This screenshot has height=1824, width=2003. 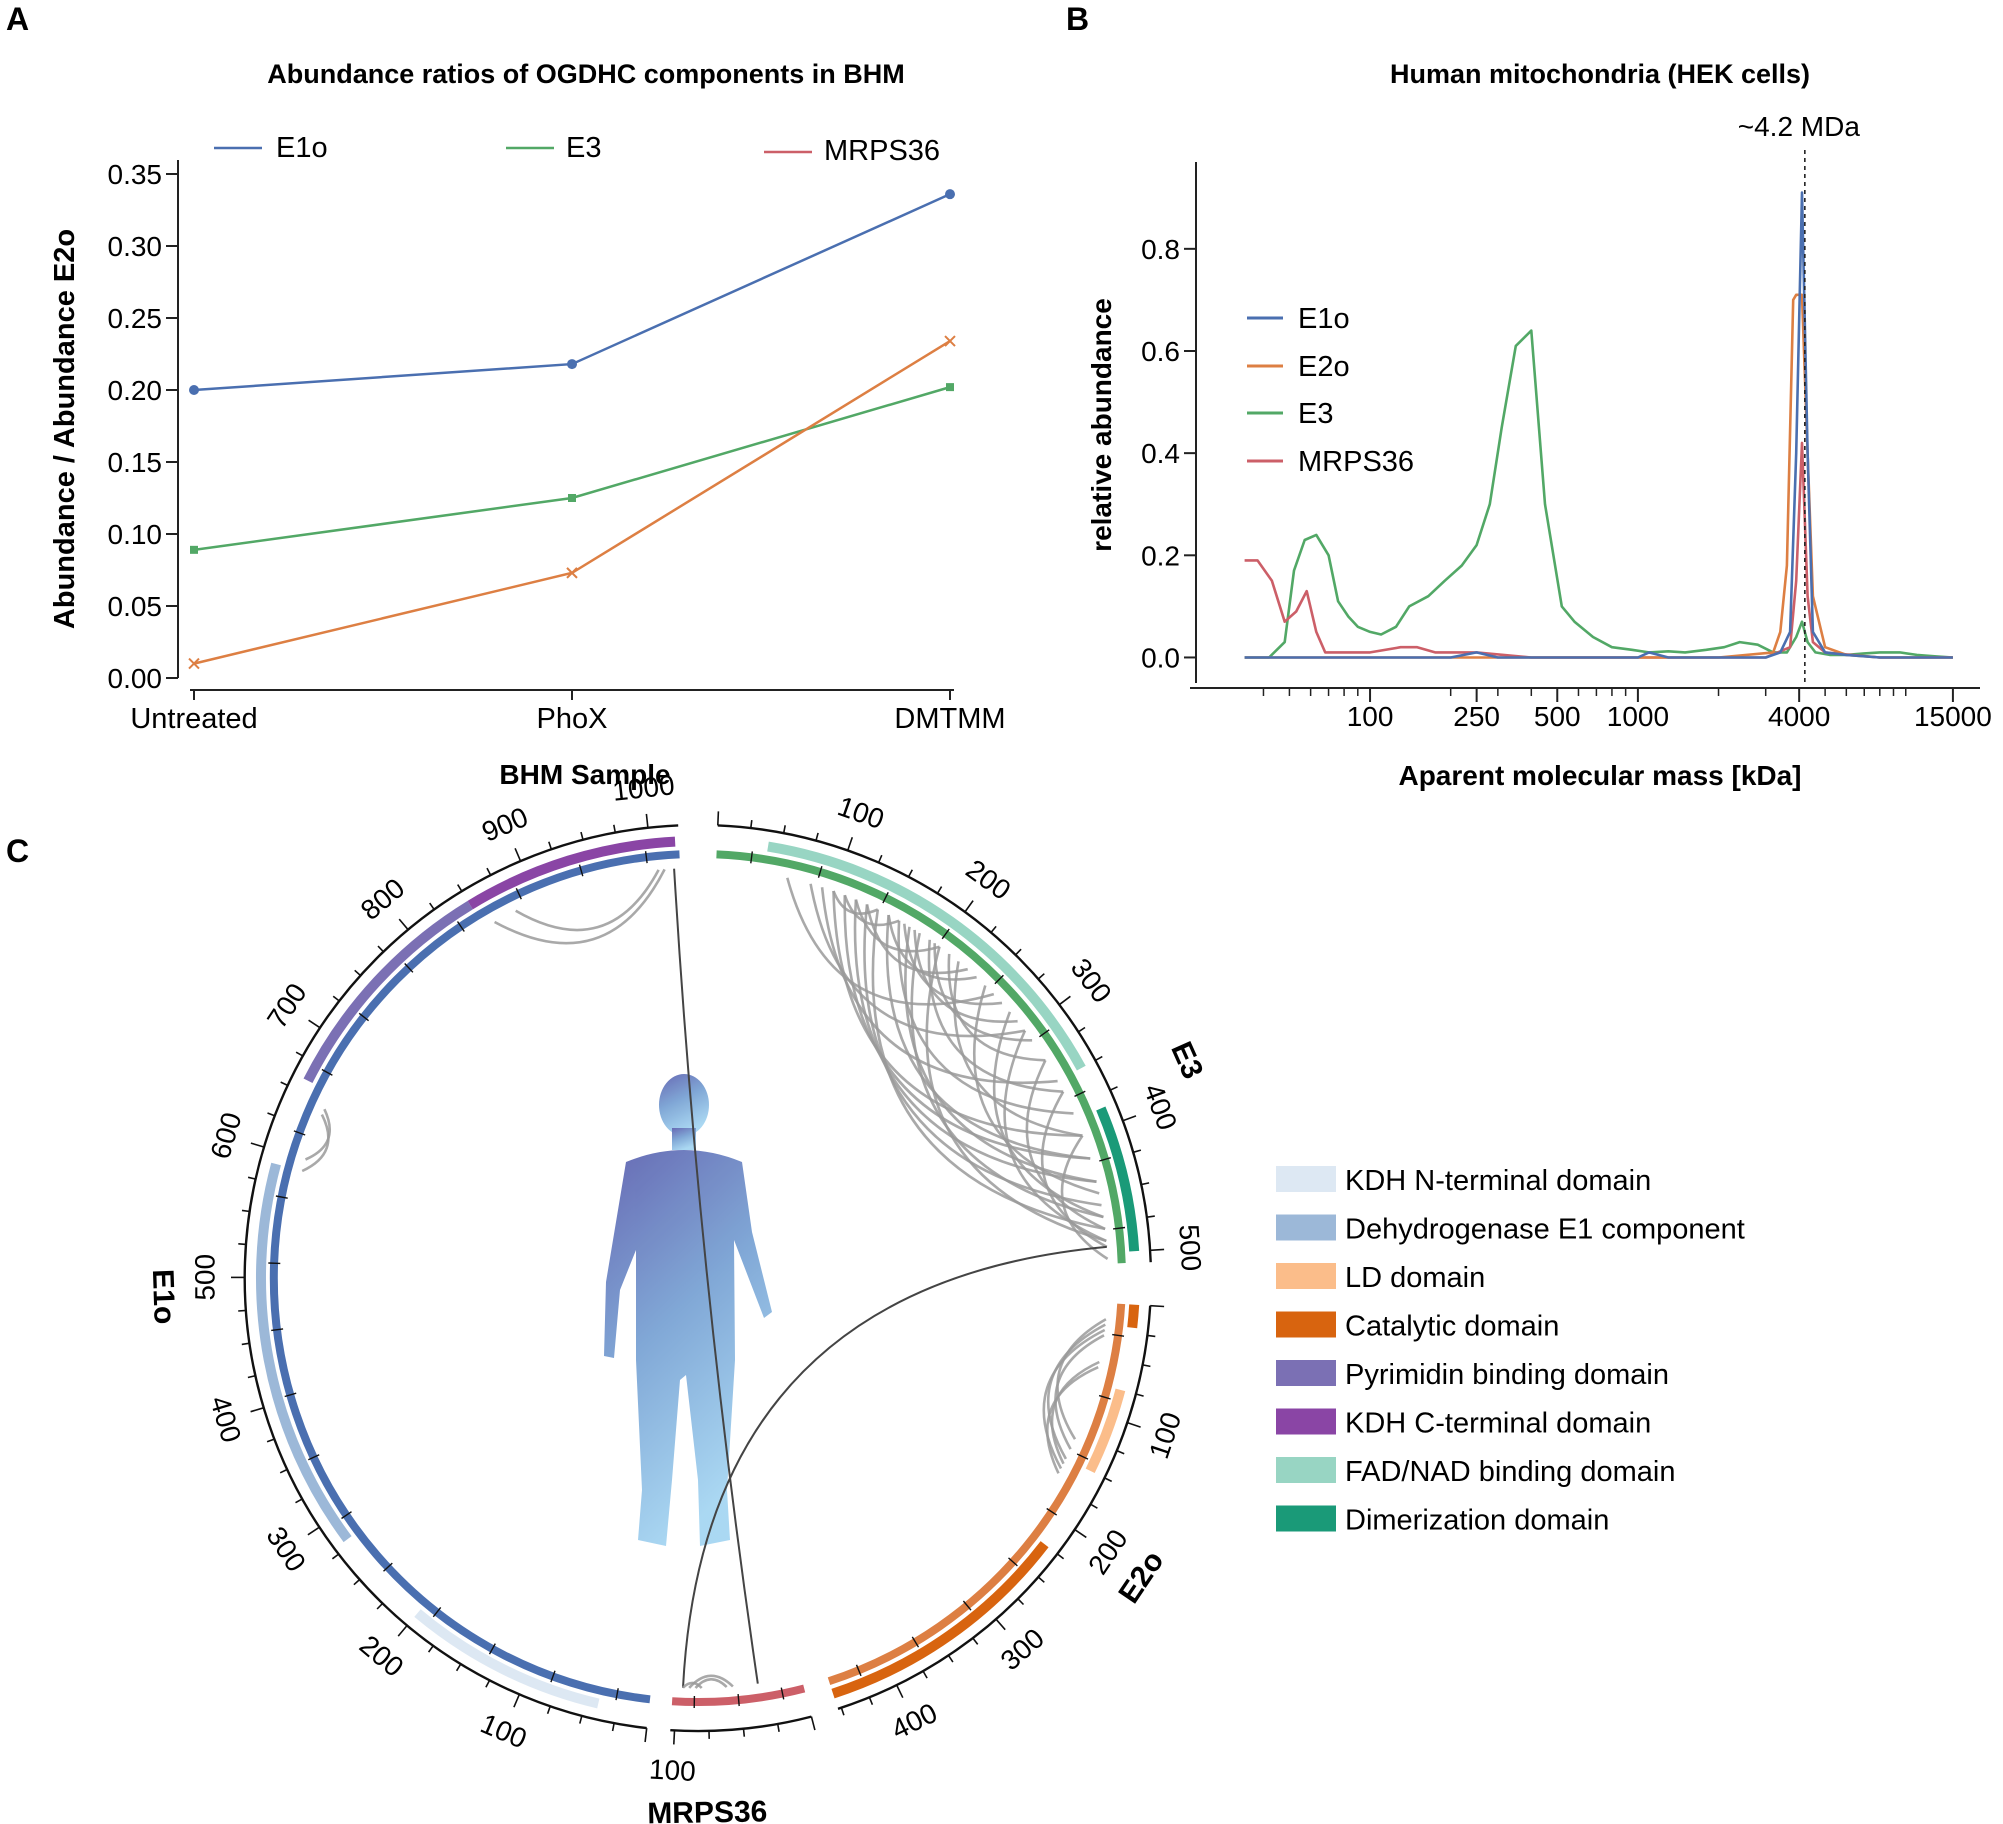 I want to click on domain-legend-label: FAD/NAD binding domain, so click(x=1510, y=1472).